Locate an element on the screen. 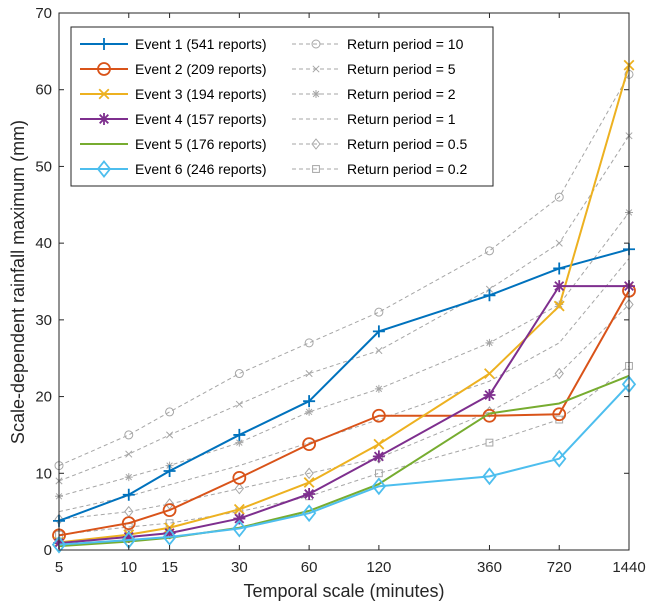 This screenshot has height=607, width=653. x-tick-label: 15 is located at coordinates (169, 567).